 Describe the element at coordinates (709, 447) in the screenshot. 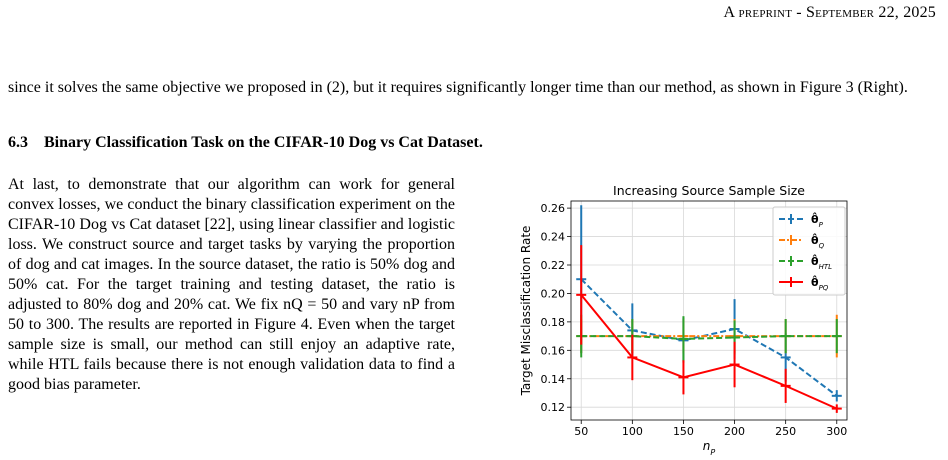

I see `x-axis-label: nP` at that location.